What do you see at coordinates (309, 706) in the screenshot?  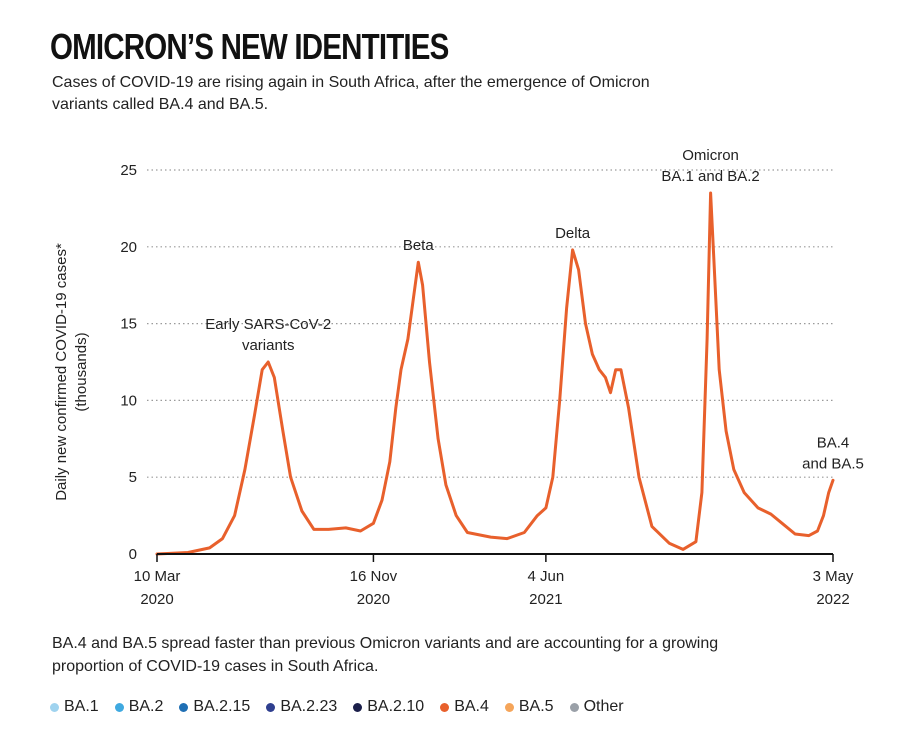 I see `legend-label: BA.2.23` at bounding box center [309, 706].